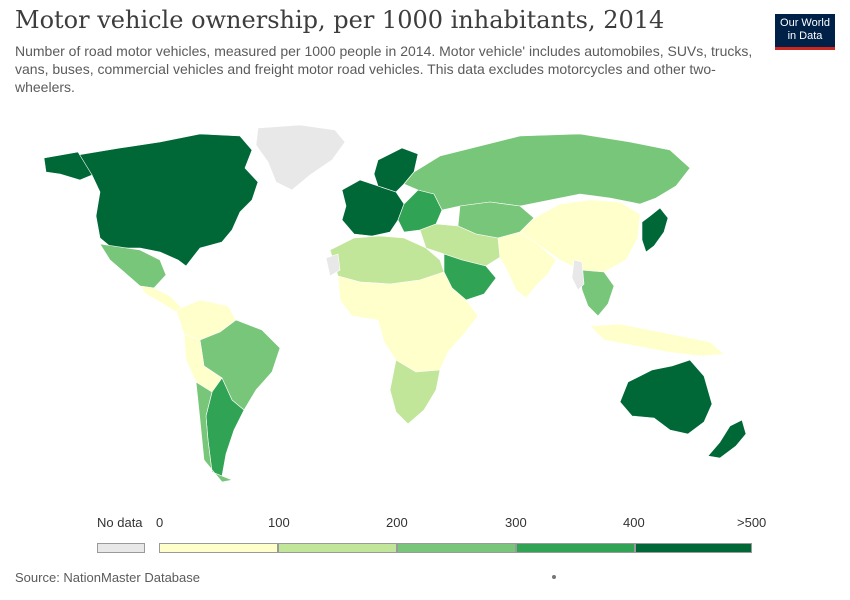 The width and height of the screenshot is (850, 600). What do you see at coordinates (120, 522) in the screenshot?
I see `legend-nodata-label: No data` at bounding box center [120, 522].